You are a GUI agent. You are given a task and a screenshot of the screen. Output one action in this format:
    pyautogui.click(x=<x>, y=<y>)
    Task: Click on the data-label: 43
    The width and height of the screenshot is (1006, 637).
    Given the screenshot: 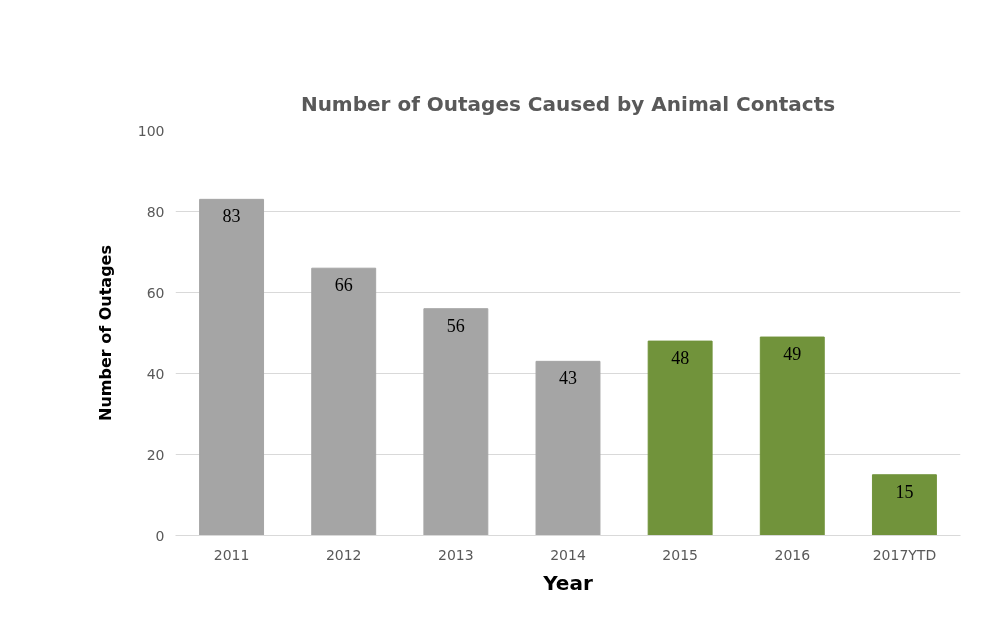 What is the action you would take?
    pyautogui.click(x=568, y=378)
    